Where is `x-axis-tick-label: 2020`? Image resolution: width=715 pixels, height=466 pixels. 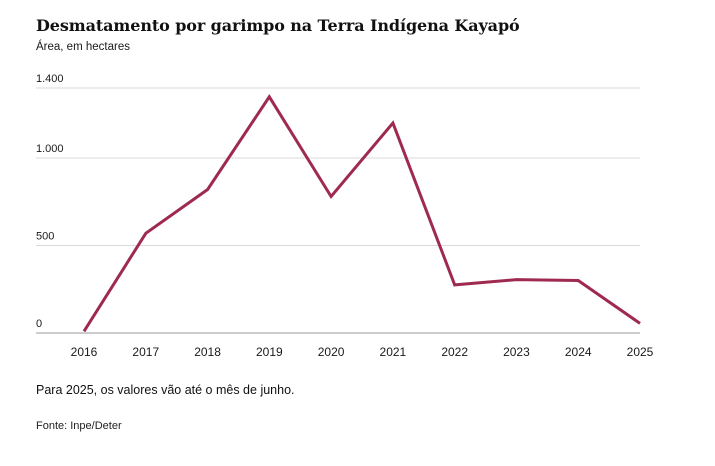 x-axis-tick-label: 2020 is located at coordinates (331, 352).